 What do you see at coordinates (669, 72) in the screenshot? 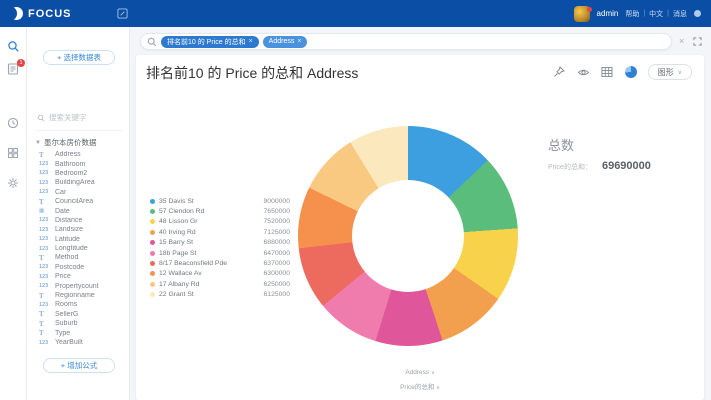
I see `chart-type-dropdown: 图形 ∨` at bounding box center [669, 72].